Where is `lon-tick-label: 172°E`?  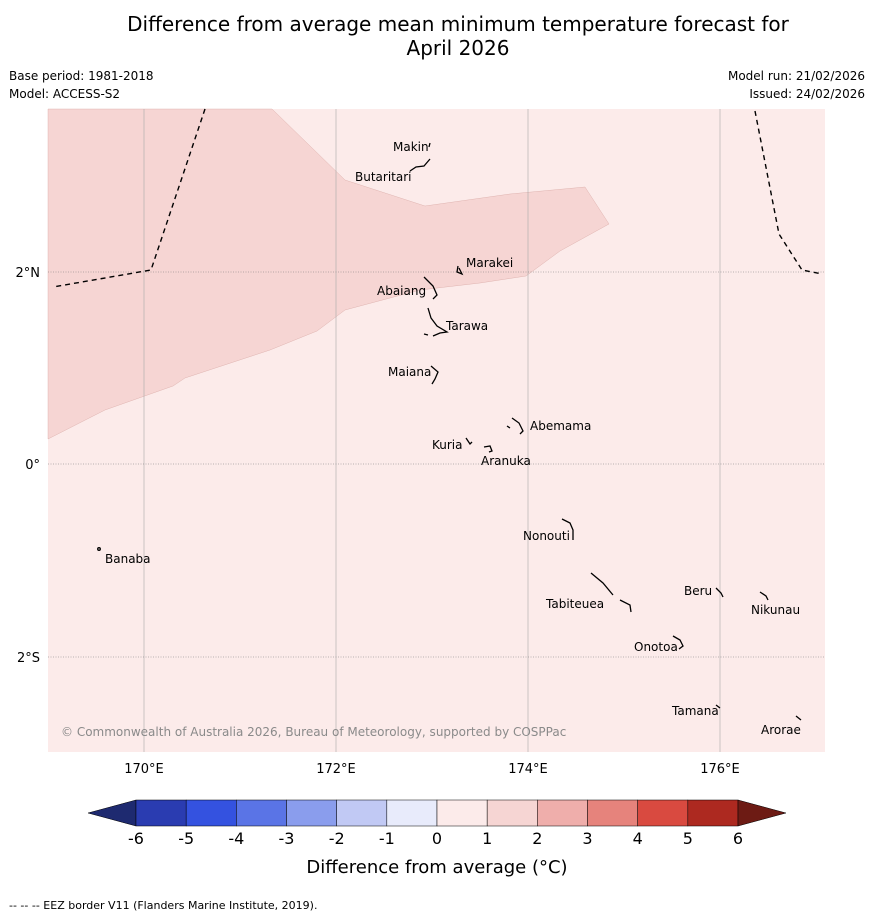 lon-tick-label: 172°E is located at coordinates (336, 769).